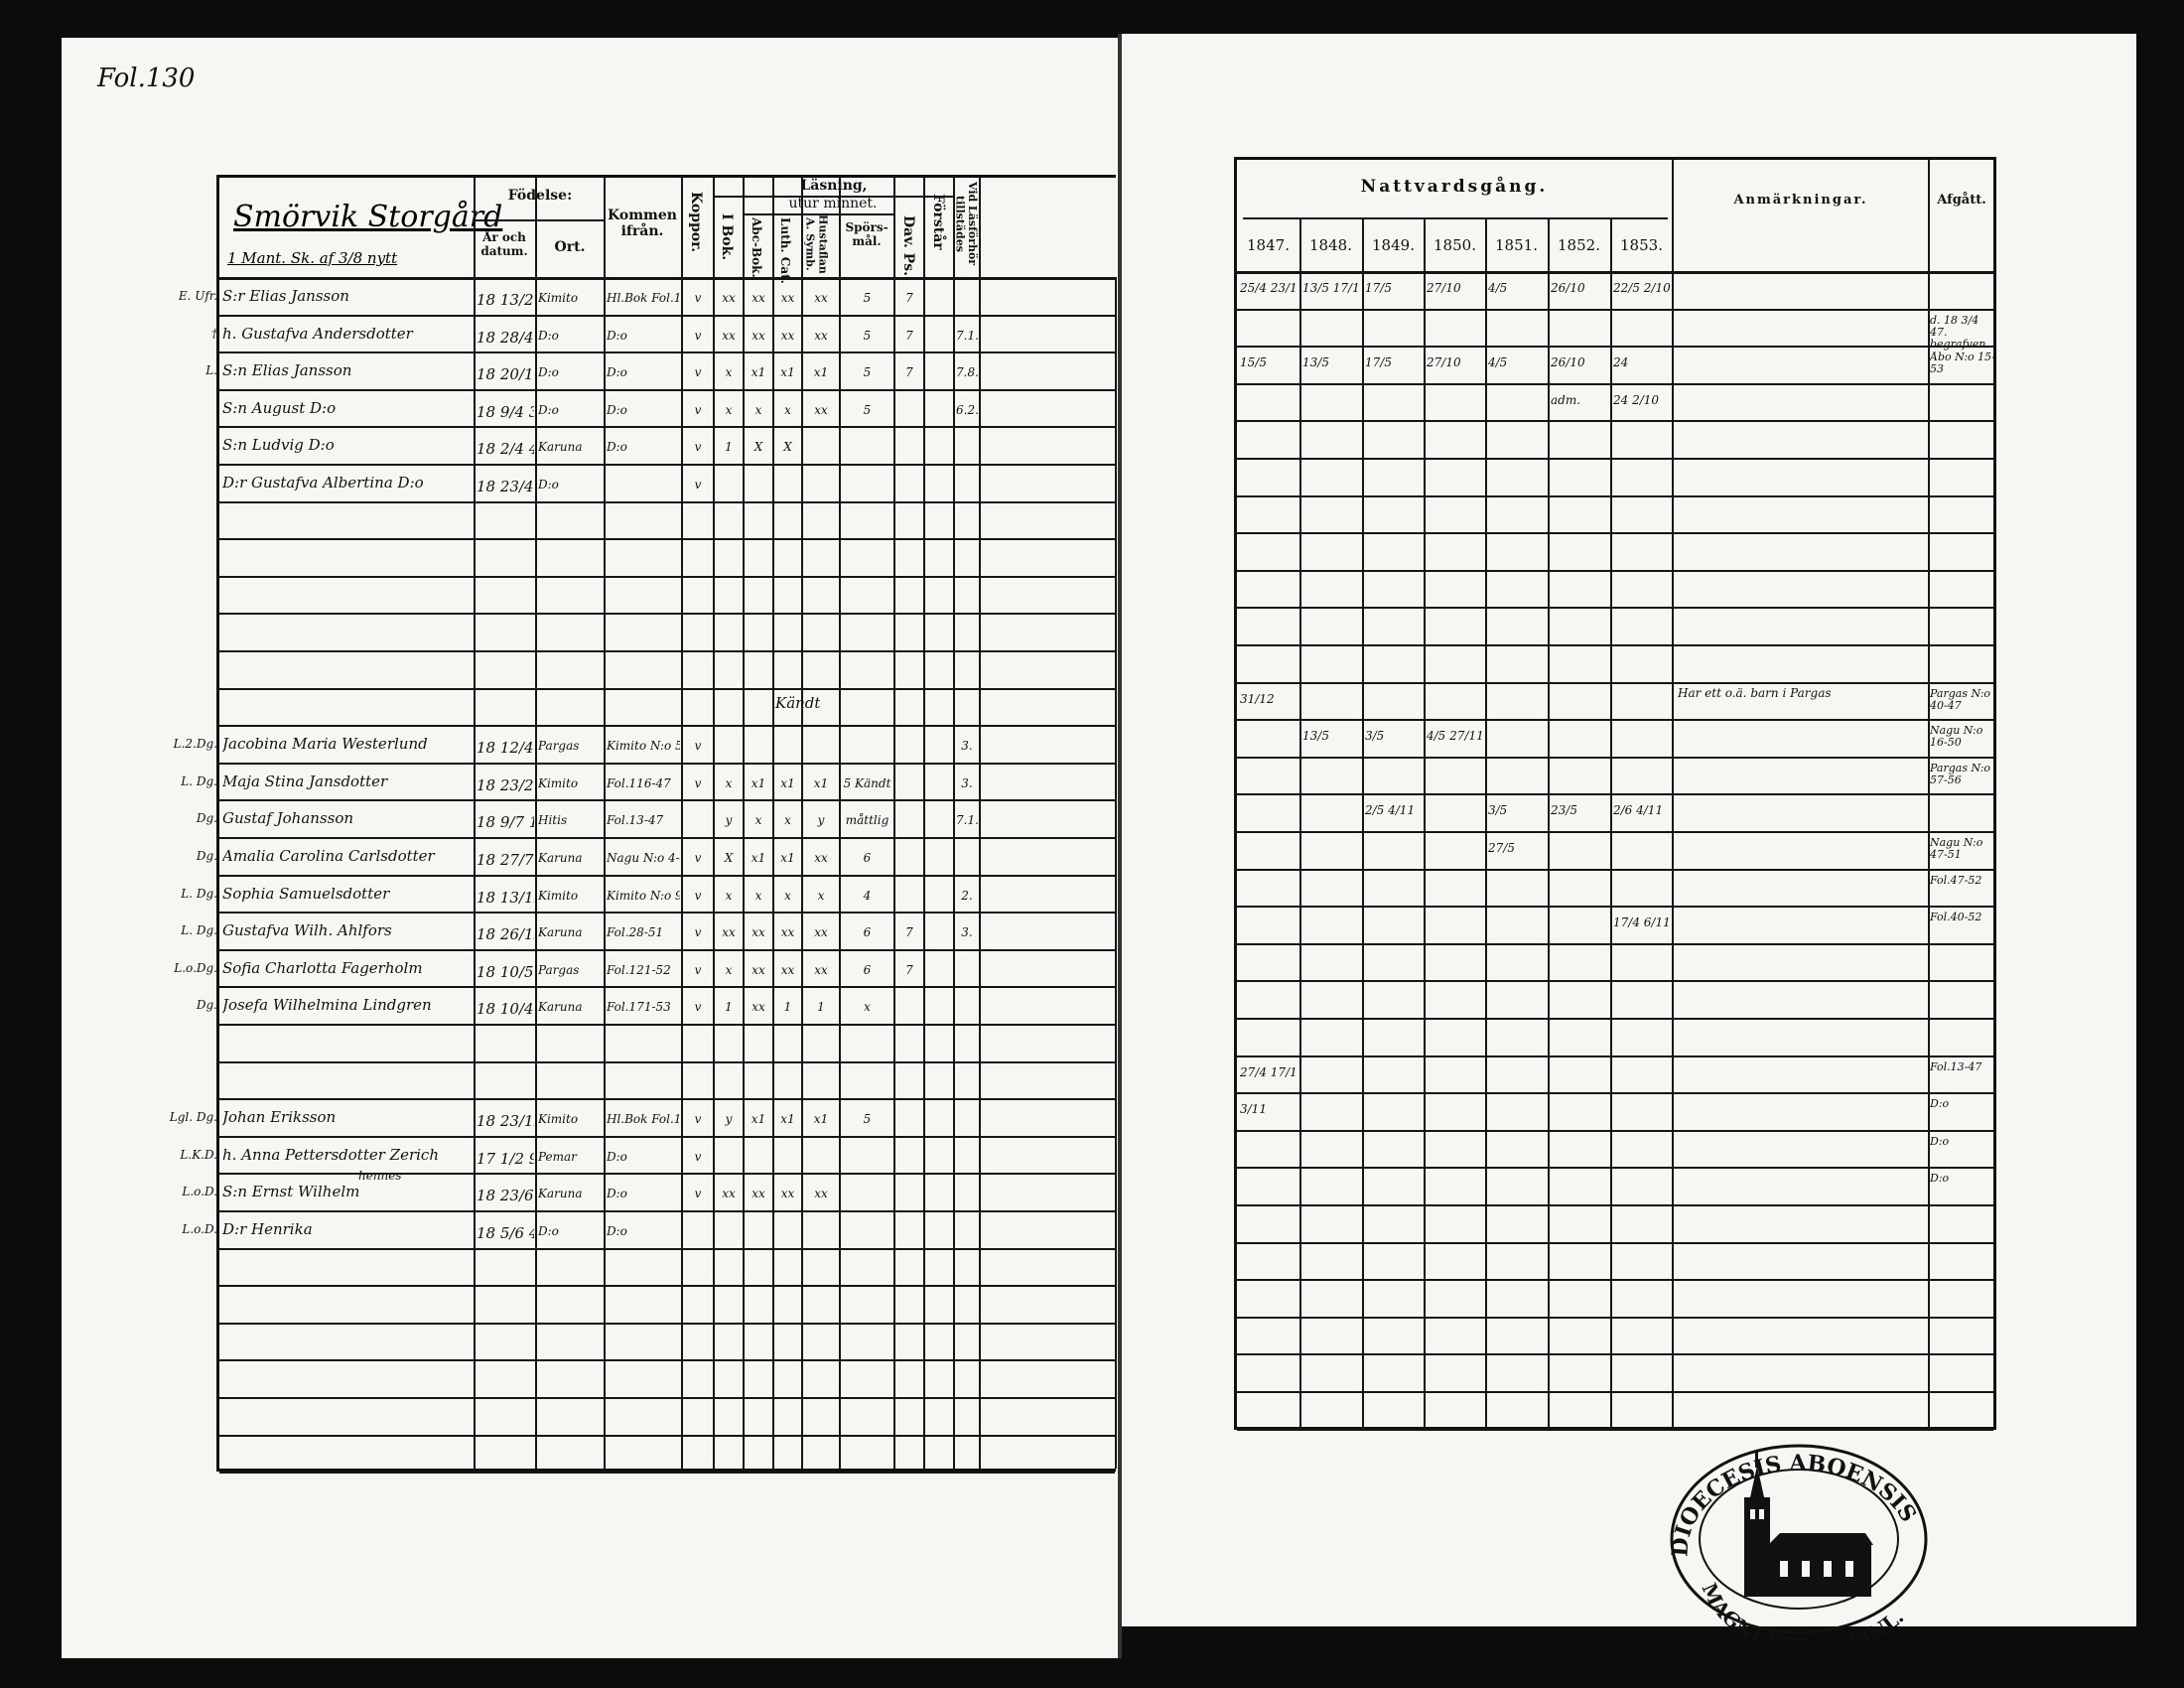 This screenshot has width=2184, height=1688. Describe the element at coordinates (1501, 848) in the screenshot. I see `communion-date: 27/5` at that location.